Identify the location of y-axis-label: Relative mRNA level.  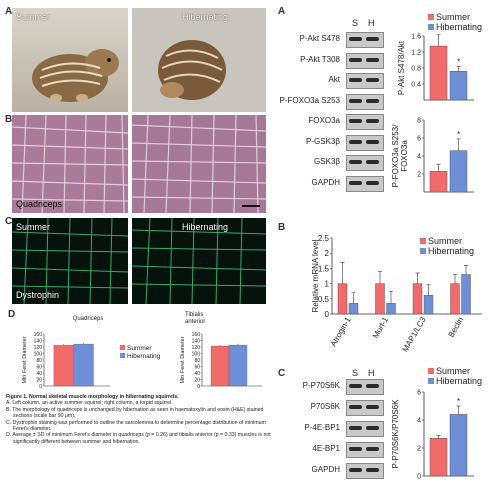
(315, 275).